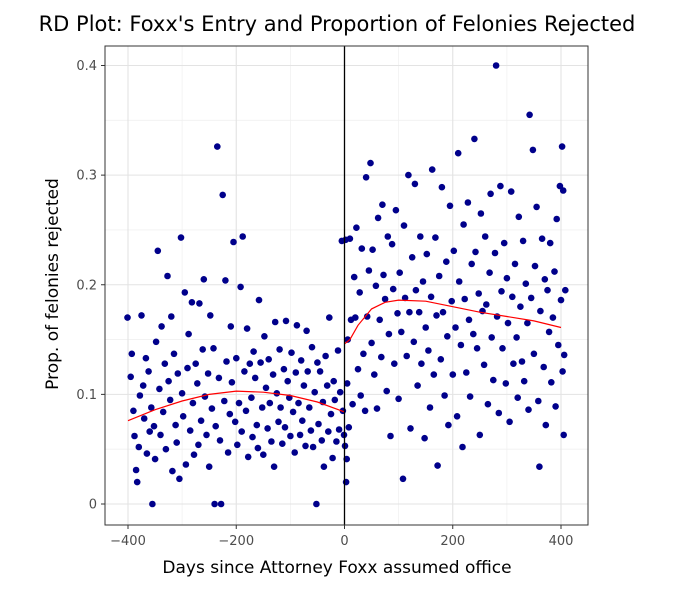  I want to click on x-tick-label: 200, so click(452, 541).